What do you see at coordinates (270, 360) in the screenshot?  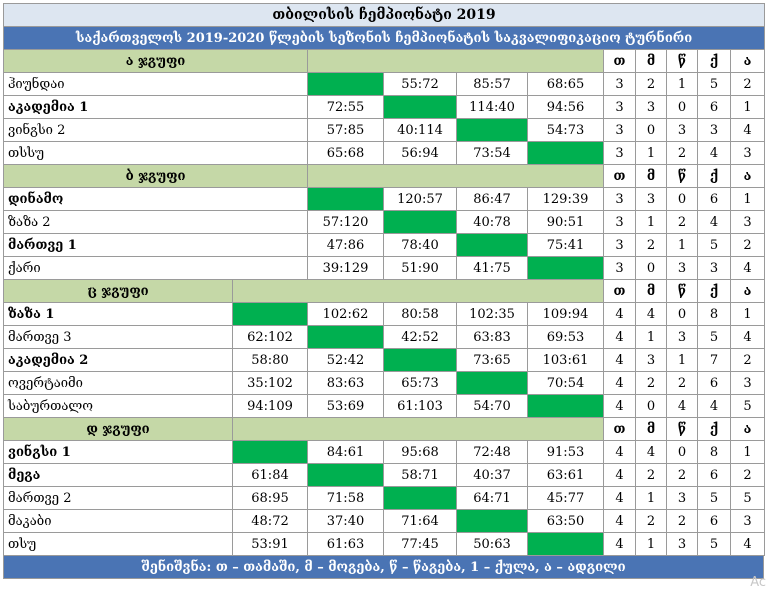 I see `score-cell: 58:80` at bounding box center [270, 360].